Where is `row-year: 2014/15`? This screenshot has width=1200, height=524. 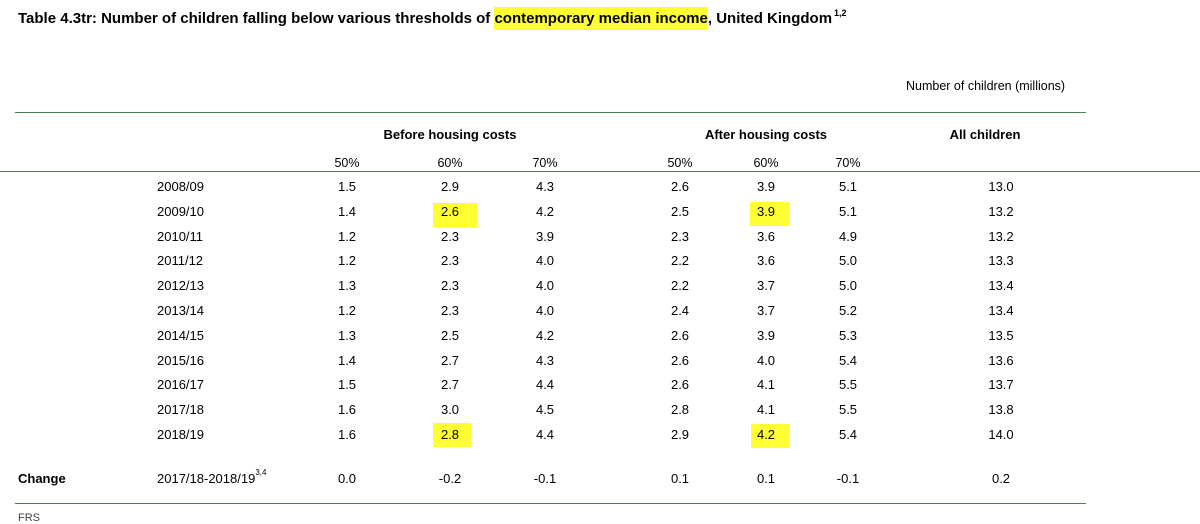 row-year: 2014/15 is located at coordinates (180, 335).